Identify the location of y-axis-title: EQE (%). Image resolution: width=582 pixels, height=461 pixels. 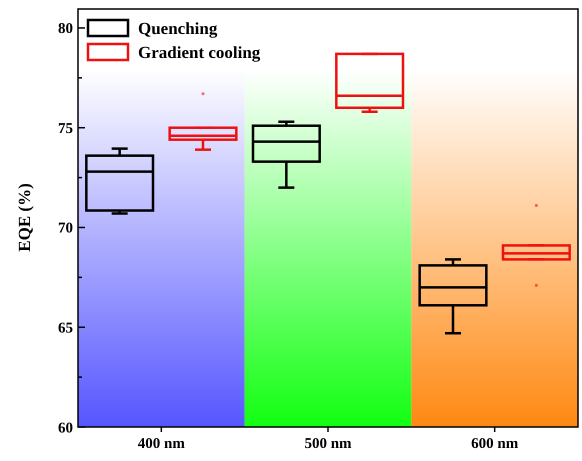
(24, 217).